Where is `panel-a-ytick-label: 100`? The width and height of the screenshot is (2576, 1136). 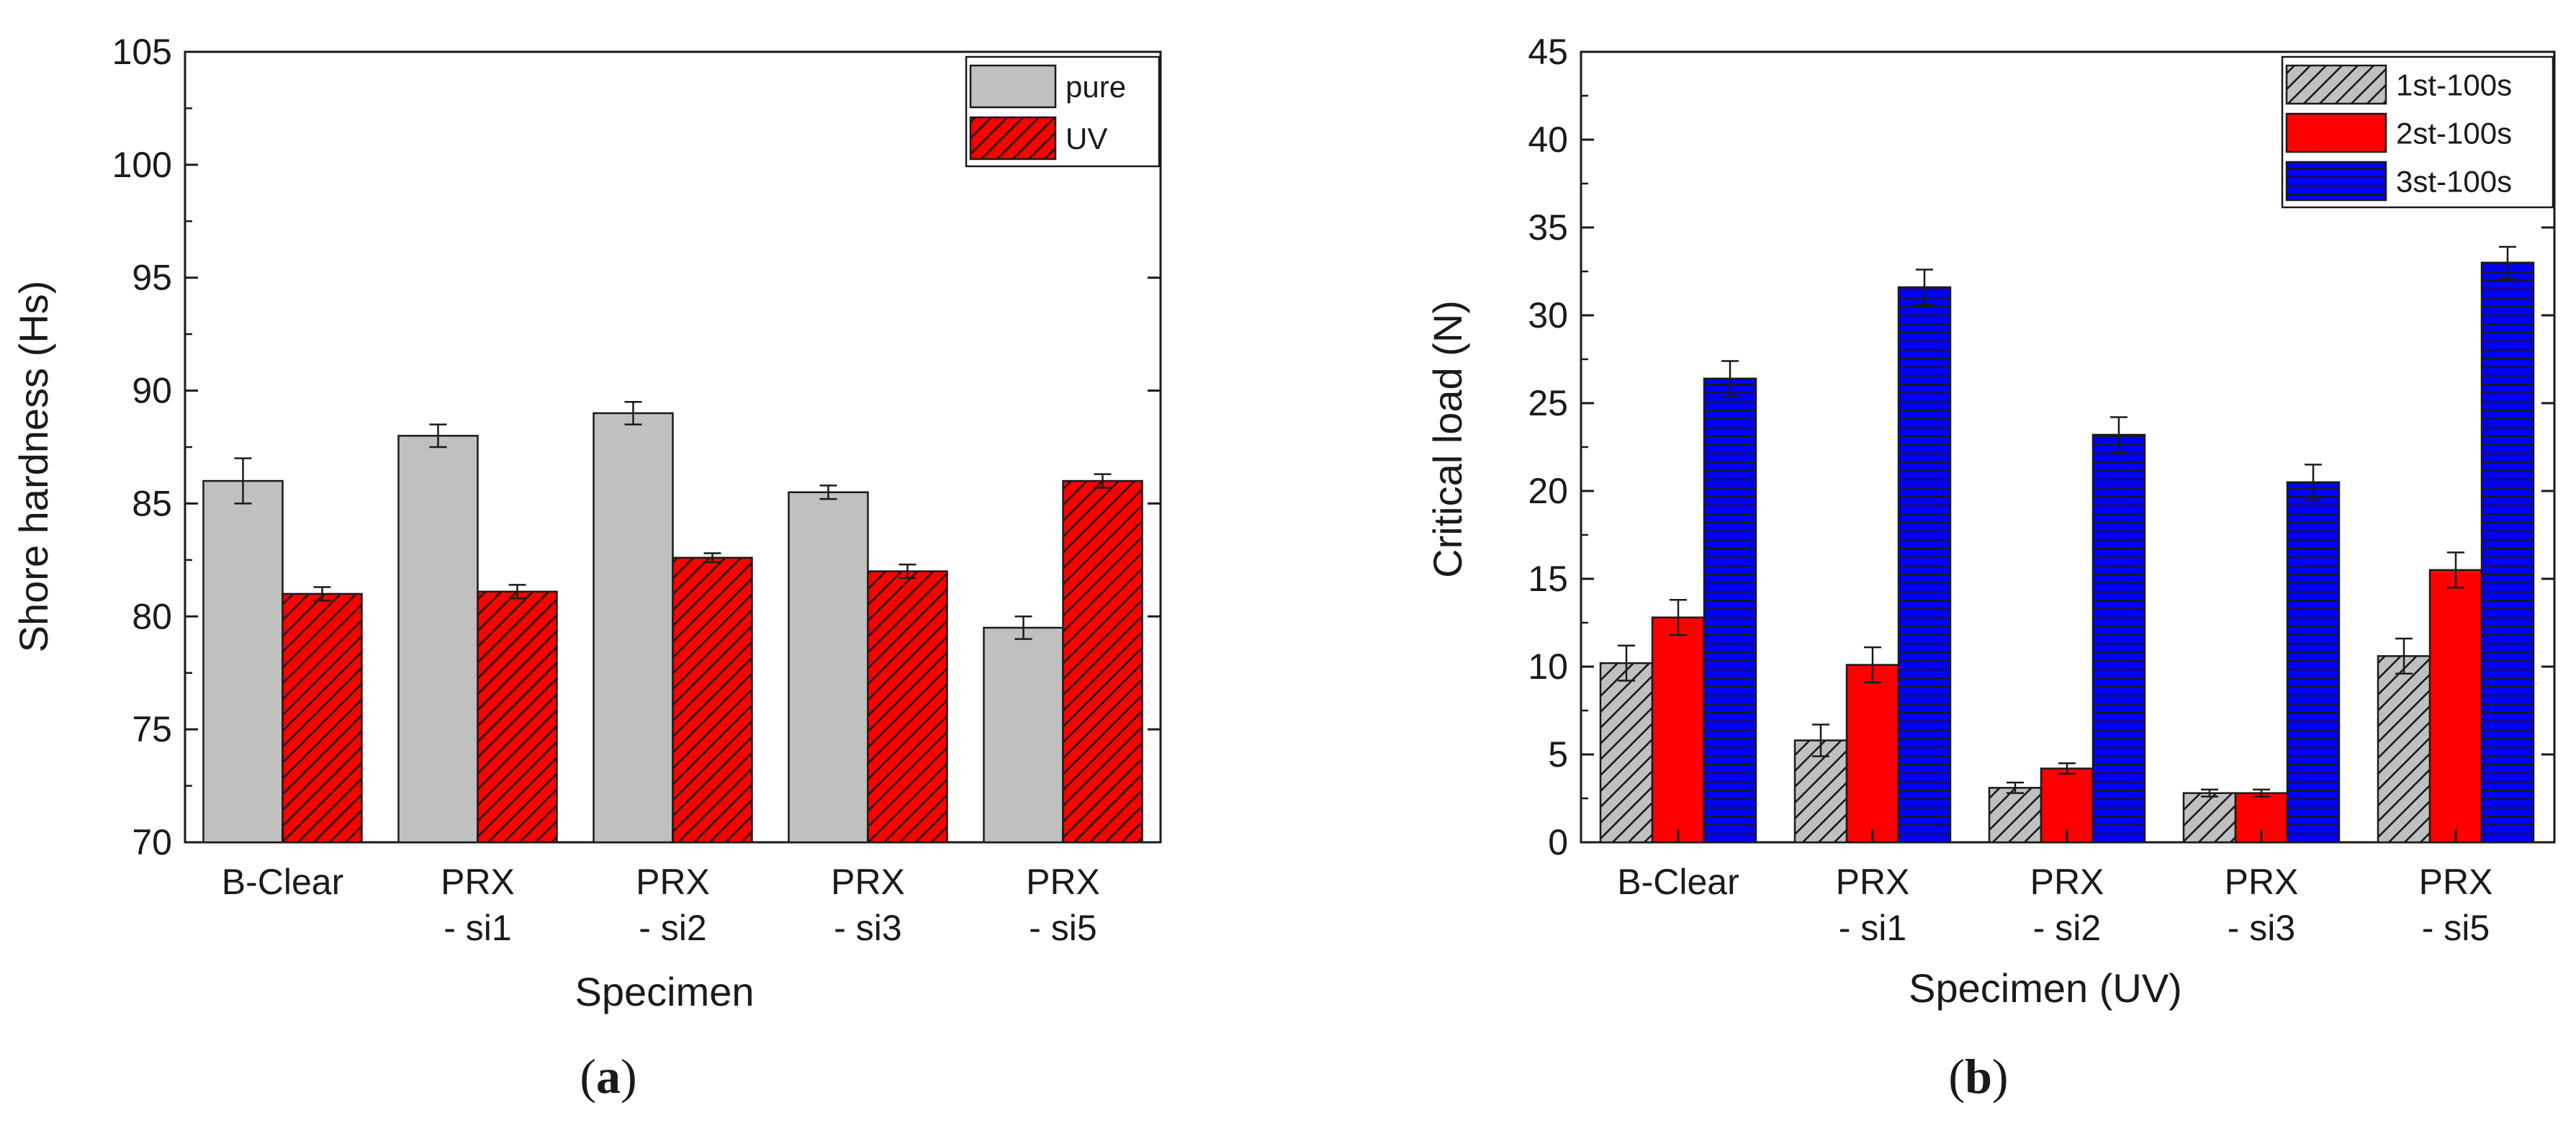 panel-a-ytick-label: 100 is located at coordinates (142, 165).